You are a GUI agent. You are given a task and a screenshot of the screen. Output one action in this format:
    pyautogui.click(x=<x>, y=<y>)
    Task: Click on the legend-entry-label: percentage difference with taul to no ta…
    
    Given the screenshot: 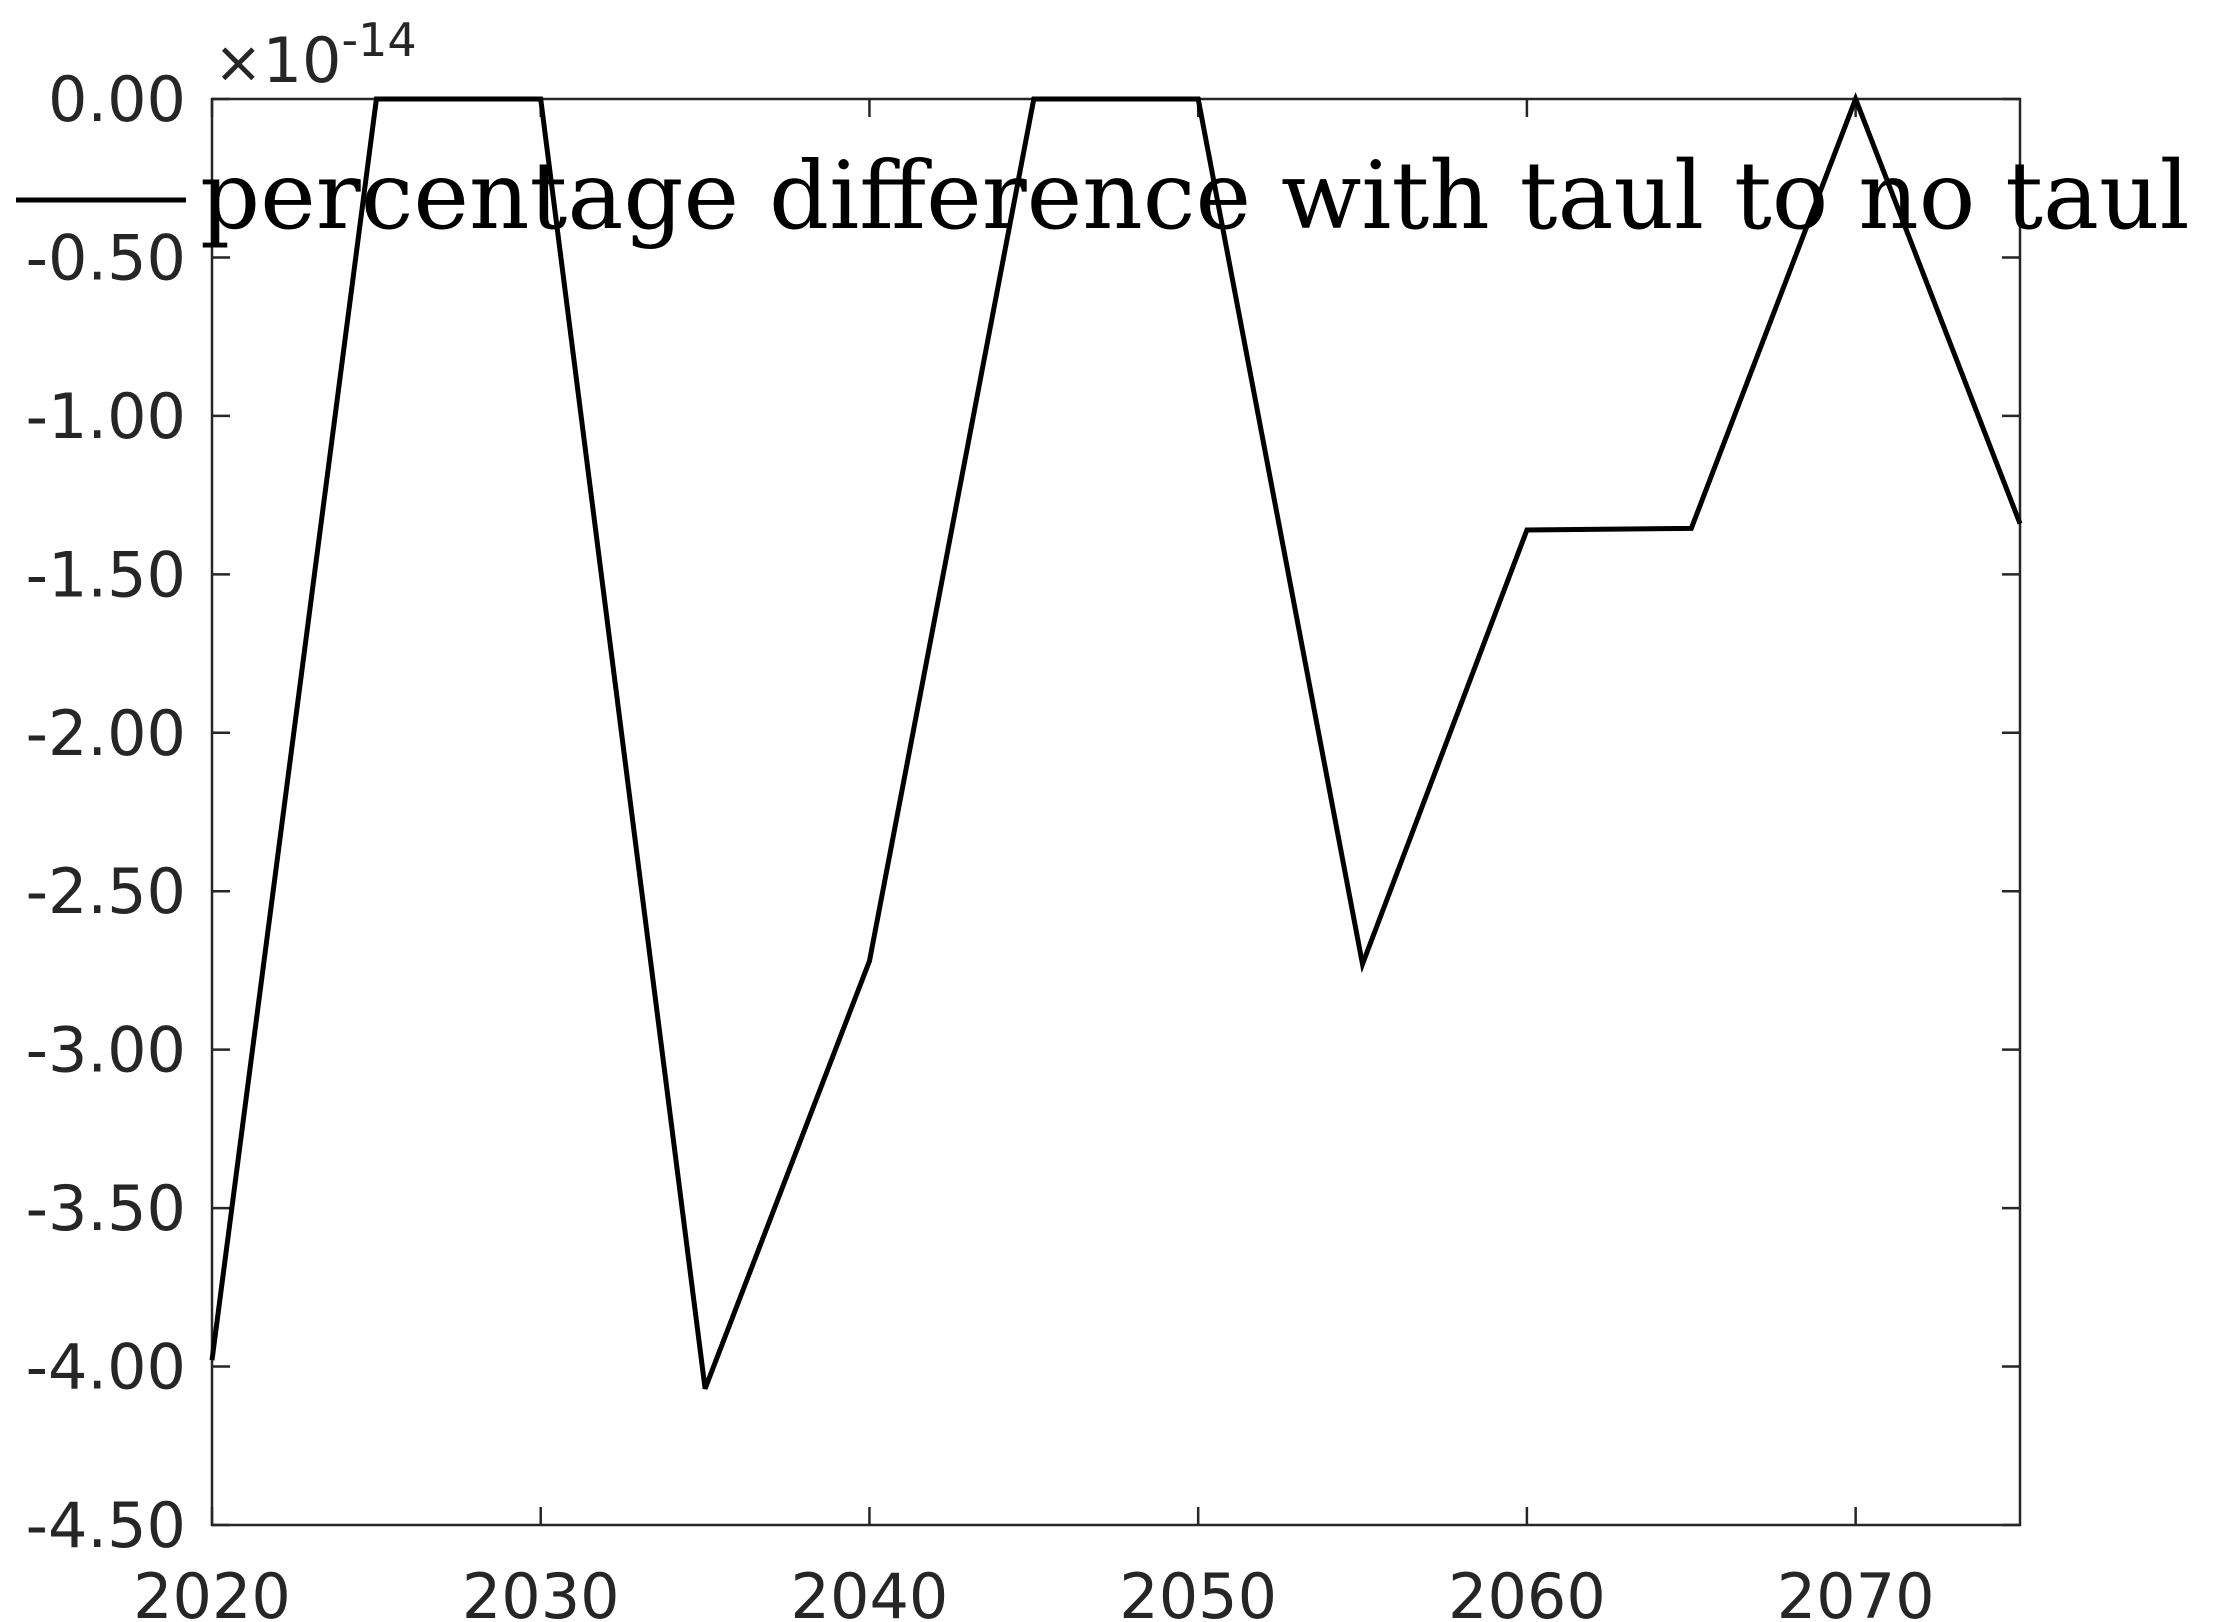 What is the action you would take?
    pyautogui.click(x=1195, y=196)
    